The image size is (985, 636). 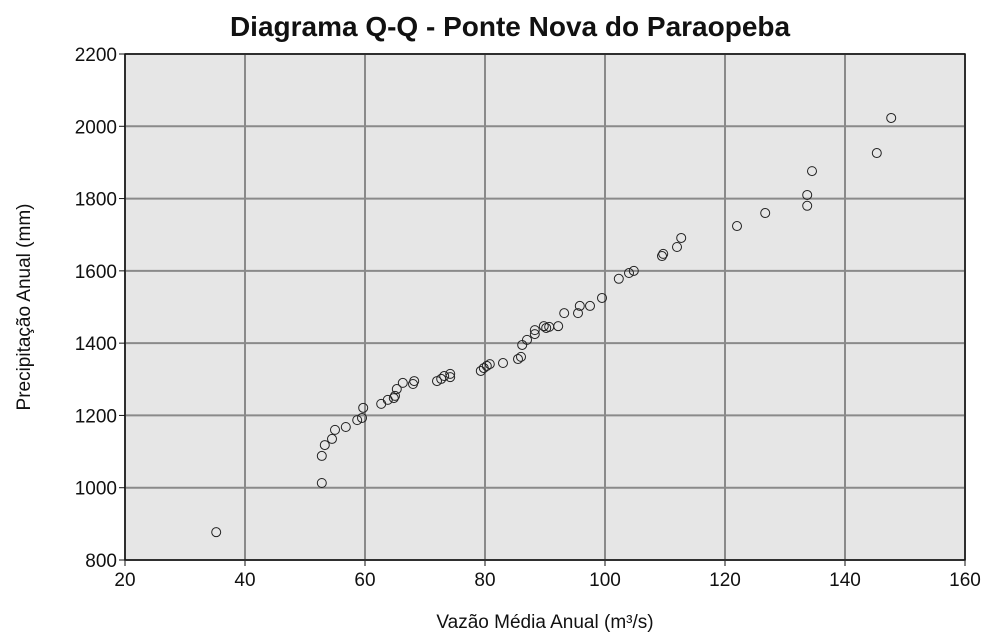 What do you see at coordinates (24, 307) in the screenshot?
I see `y-axis-label: Precipitação Anual (mm)` at bounding box center [24, 307].